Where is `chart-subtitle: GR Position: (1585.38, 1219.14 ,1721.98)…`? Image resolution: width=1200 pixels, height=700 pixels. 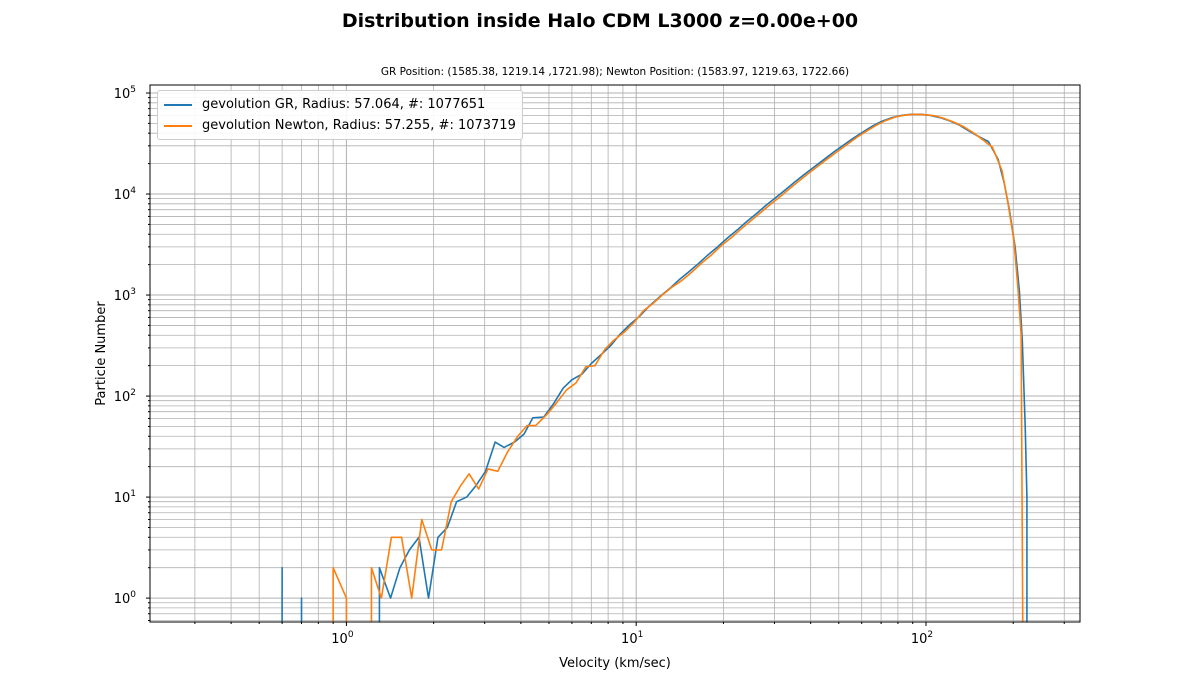 chart-subtitle: GR Position: (1585.38, 1219.14 ,1721.98)… is located at coordinates (615, 72).